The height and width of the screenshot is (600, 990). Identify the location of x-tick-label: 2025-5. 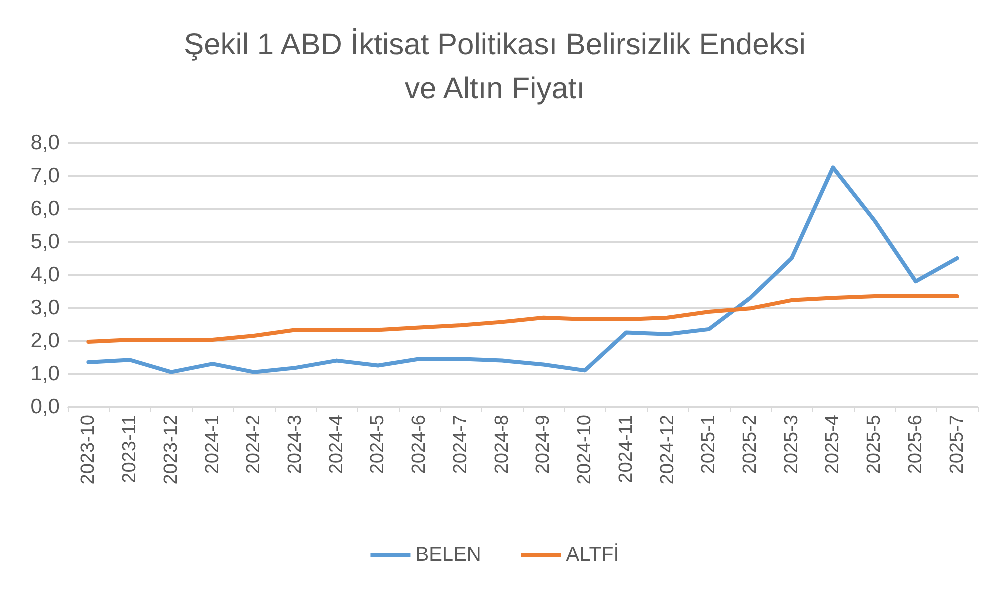
(875, 444).